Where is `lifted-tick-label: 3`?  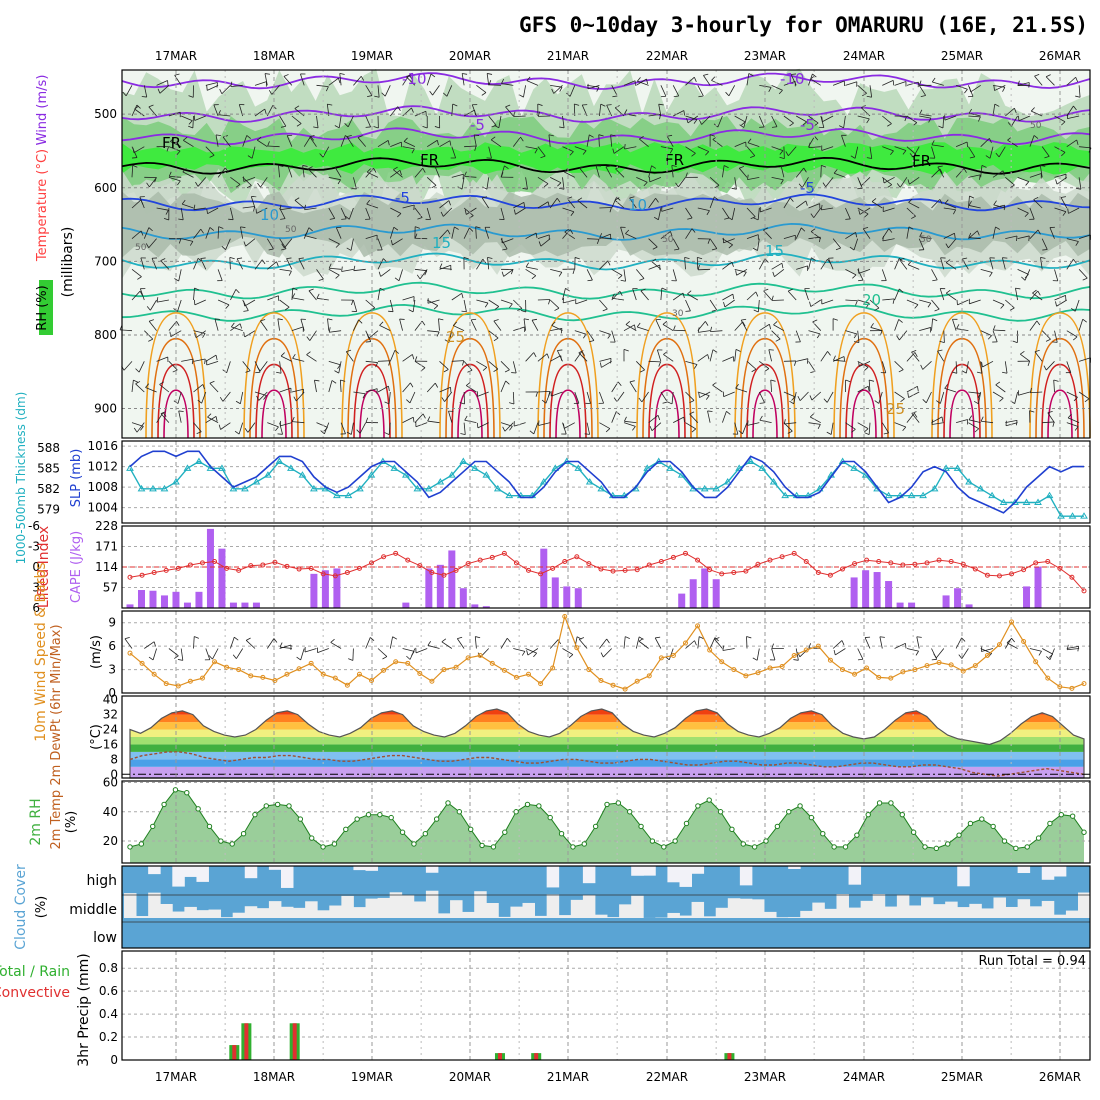
lifted-tick-label: 3 is located at coordinates (36, 588).